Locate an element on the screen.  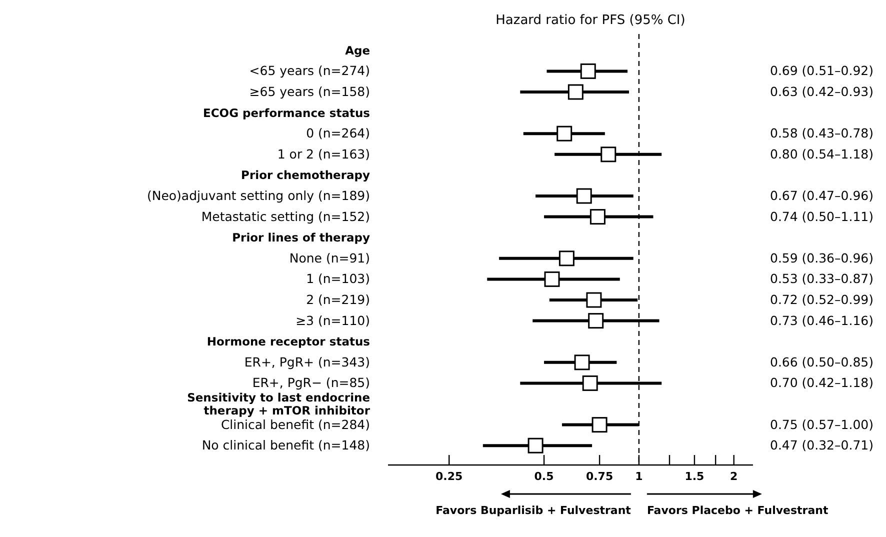
y-tick-label: <65 years (n=274) is located at coordinates (309, 70).